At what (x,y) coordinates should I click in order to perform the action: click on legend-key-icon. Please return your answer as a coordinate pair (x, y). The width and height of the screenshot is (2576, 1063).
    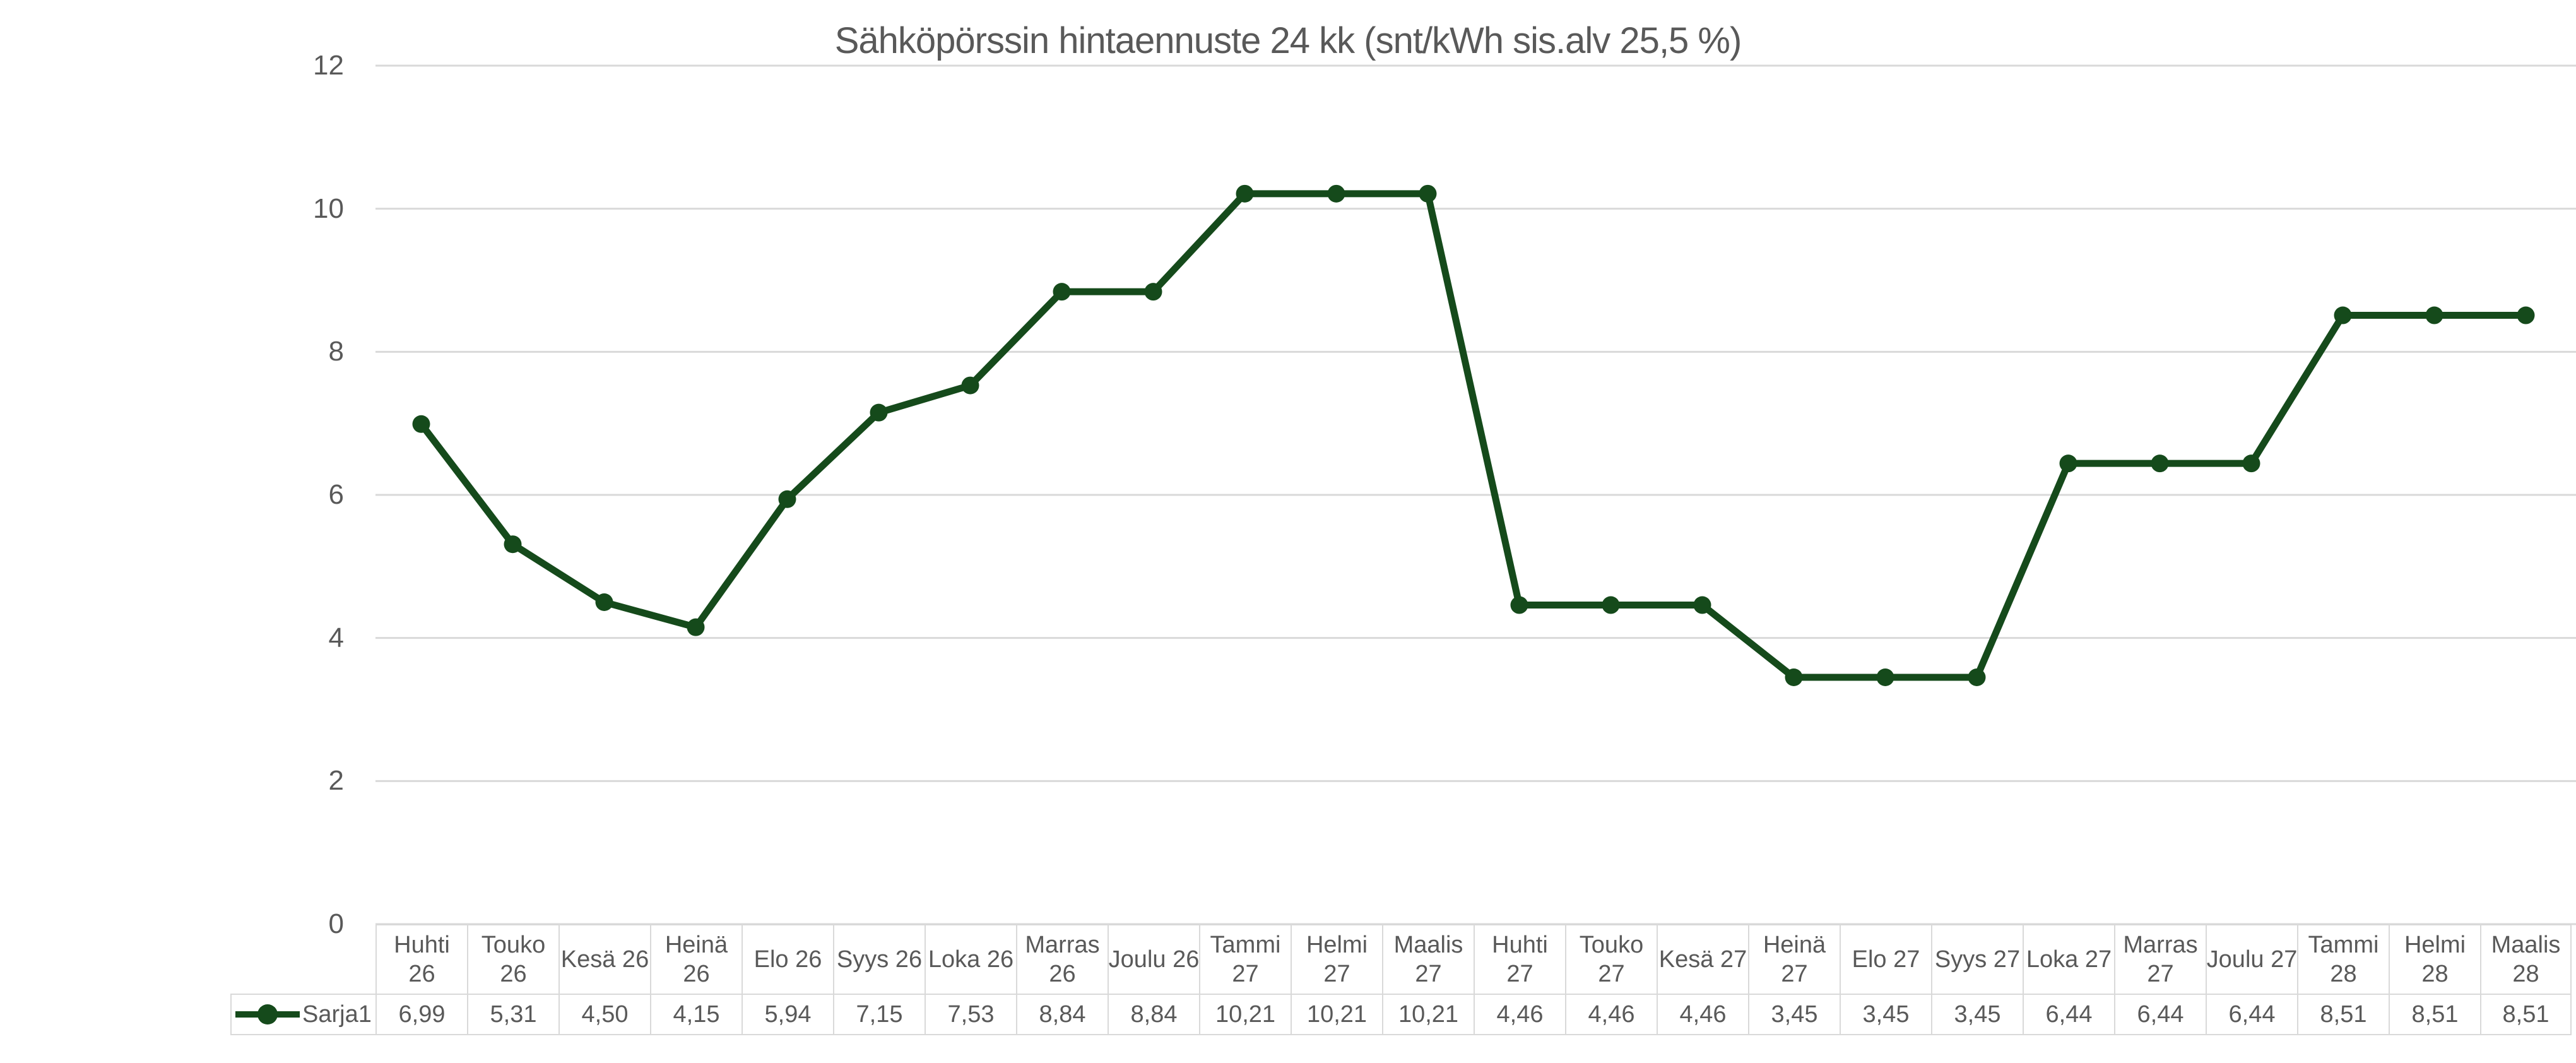
    Looking at the image, I should click on (267, 1014).